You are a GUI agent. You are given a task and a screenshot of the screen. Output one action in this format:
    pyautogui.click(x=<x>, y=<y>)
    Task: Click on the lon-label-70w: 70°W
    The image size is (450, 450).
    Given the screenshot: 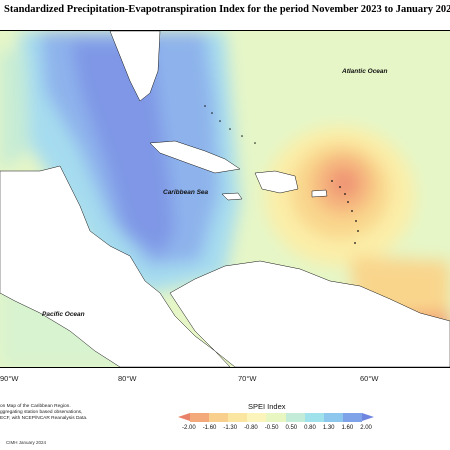 What is the action you would take?
    pyautogui.click(x=247, y=378)
    